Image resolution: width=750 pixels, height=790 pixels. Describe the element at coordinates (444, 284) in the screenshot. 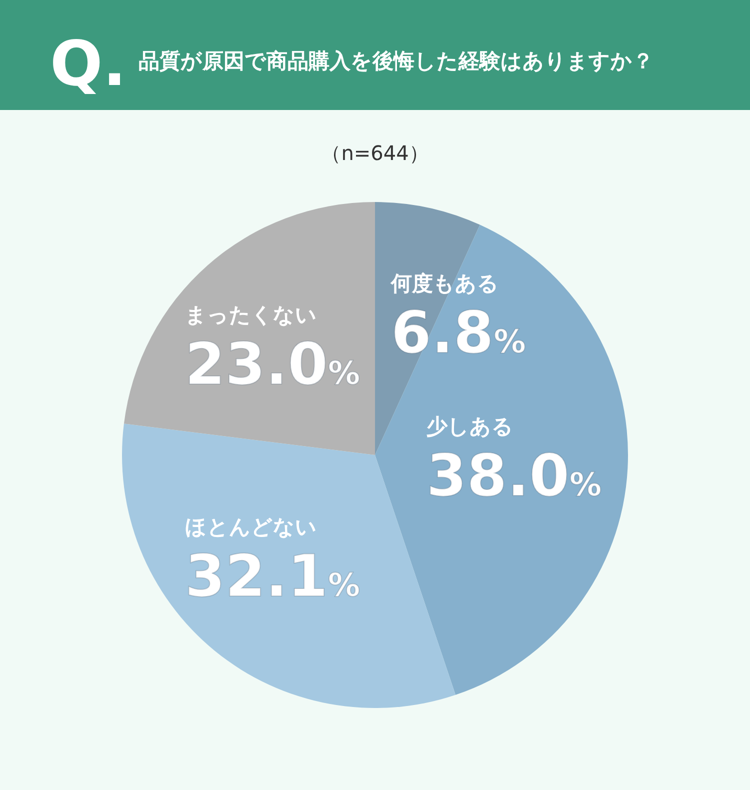

I see `slice-label: 何度もある` at that location.